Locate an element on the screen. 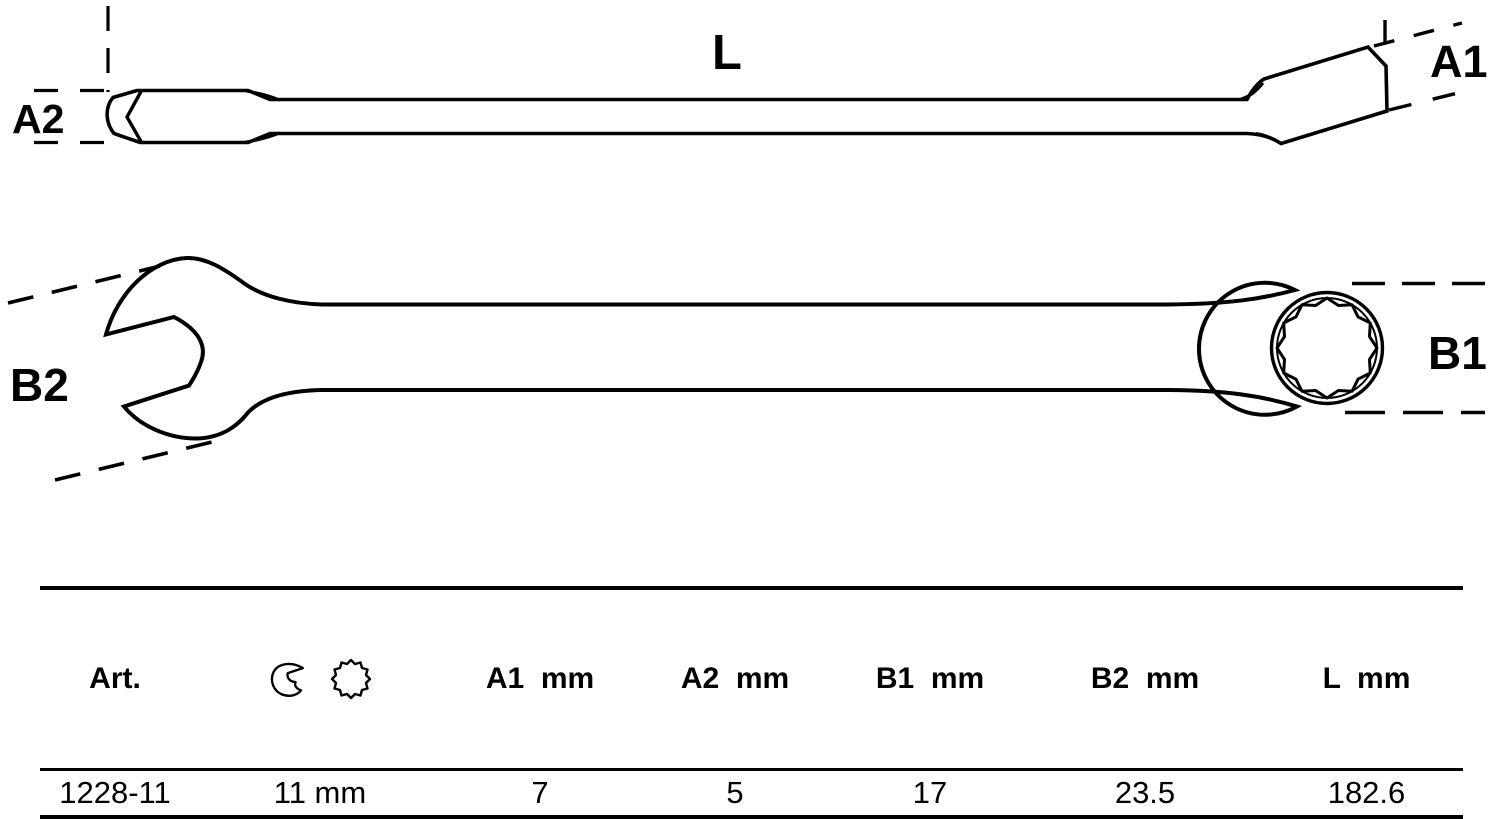 The width and height of the screenshot is (1500, 819). side-view-ring-top-notch is located at coordinates (1252, 91).